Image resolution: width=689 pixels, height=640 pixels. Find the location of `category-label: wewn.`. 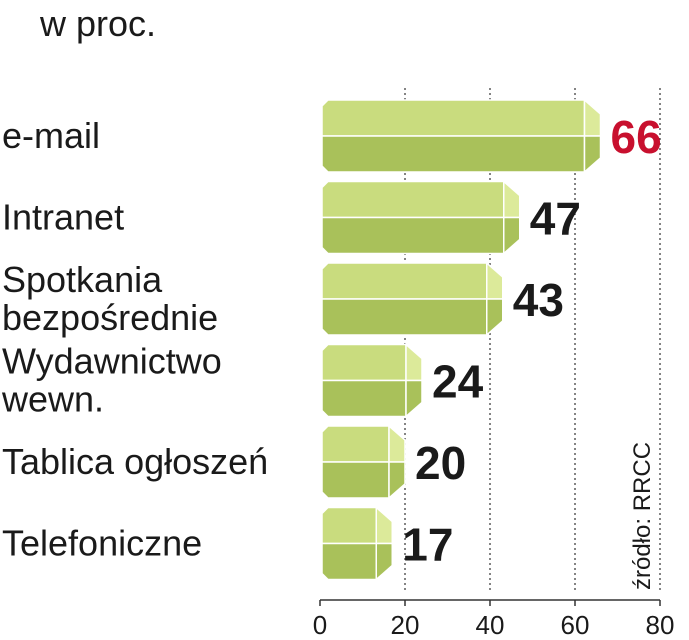

category-label: wewn. is located at coordinates (52, 399).